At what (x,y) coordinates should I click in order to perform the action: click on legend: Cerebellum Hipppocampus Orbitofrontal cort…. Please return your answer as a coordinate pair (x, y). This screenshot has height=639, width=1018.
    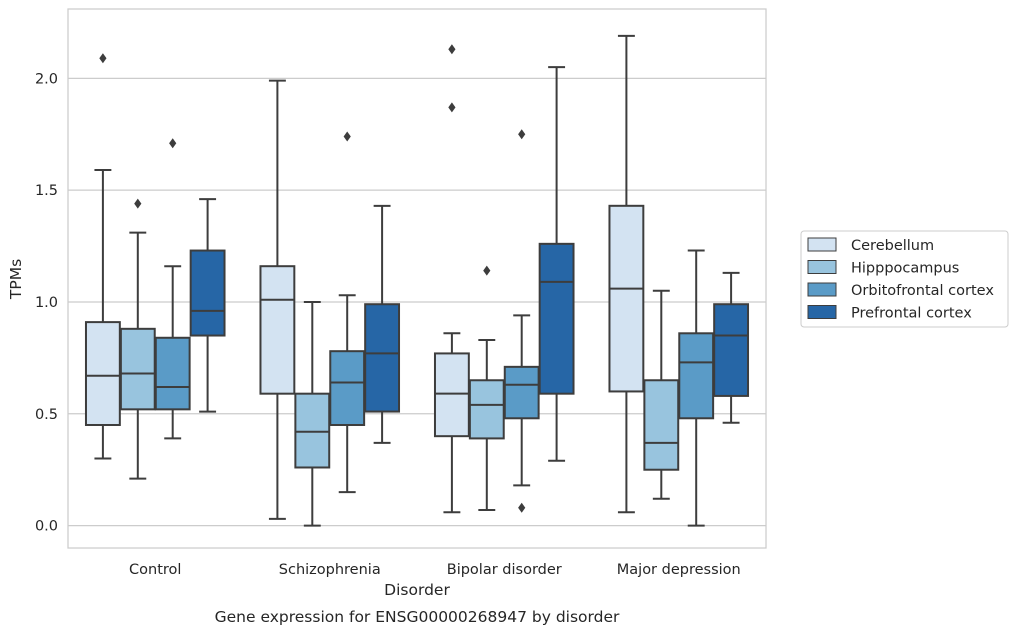
    Looking at the image, I should click on (904, 279).